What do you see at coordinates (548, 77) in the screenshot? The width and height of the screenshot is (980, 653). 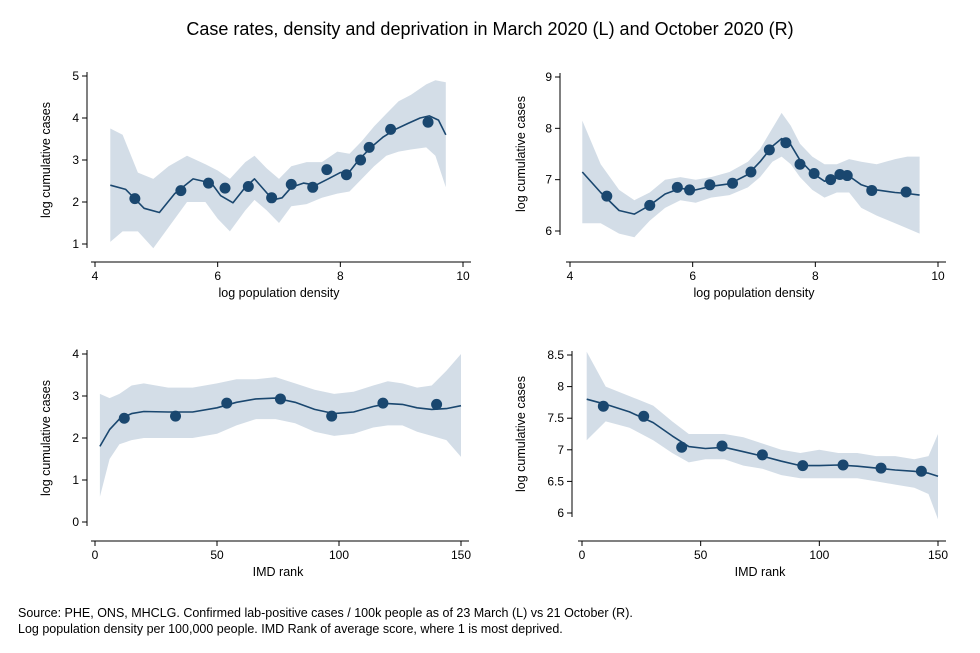 I see `y-tick-label: 9` at bounding box center [548, 77].